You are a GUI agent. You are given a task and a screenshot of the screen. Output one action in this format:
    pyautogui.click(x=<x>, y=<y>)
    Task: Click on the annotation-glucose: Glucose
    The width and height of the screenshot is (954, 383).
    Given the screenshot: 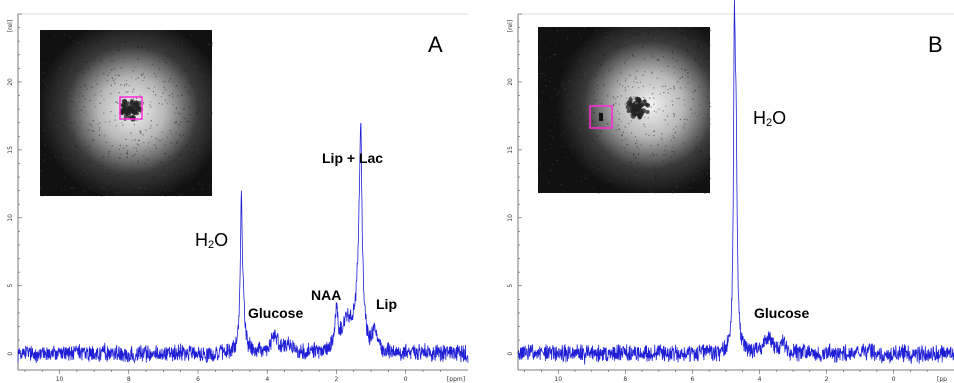 What is the action you would take?
    pyautogui.click(x=781, y=313)
    